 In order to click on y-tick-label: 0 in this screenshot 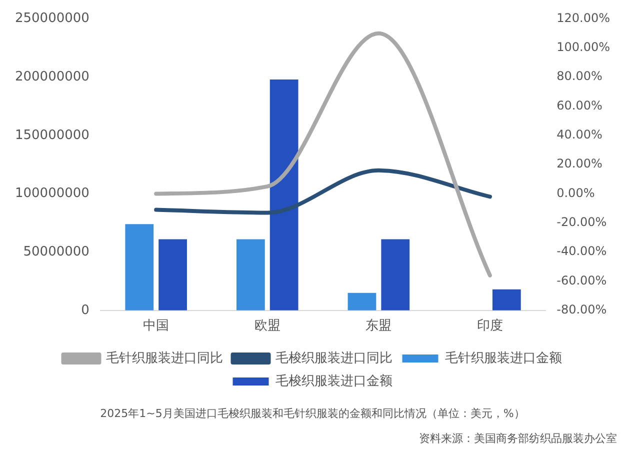, I will do `click(85, 310)`.